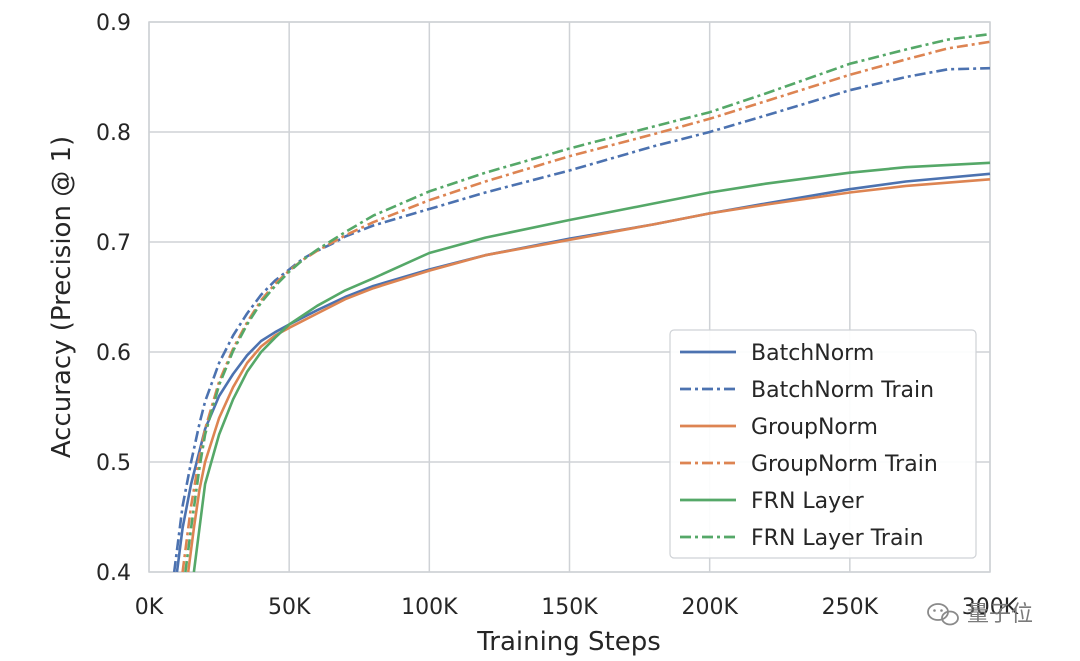  Describe the element at coordinates (113, 573) in the screenshot. I see `y-tick-label: 0.4` at that location.